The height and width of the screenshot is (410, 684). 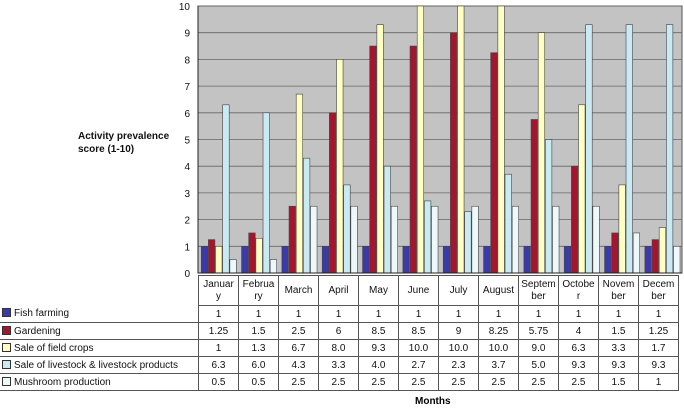 I want to click on legend-label: Fish farming, so click(x=42, y=314).